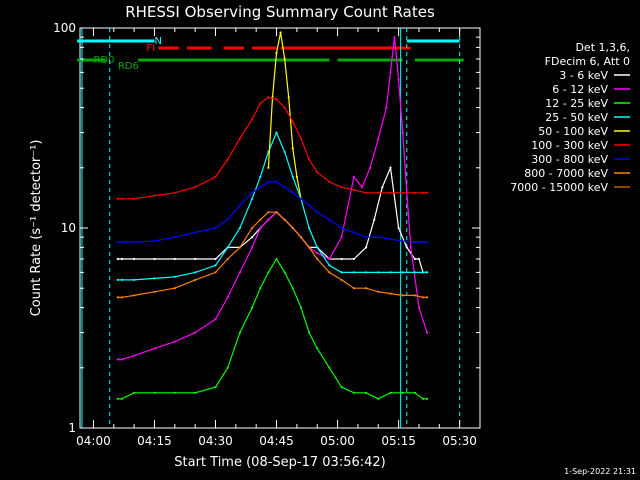  Describe the element at coordinates (128, 66) in the screenshot. I see `flag-label-rd6: RD6` at that location.